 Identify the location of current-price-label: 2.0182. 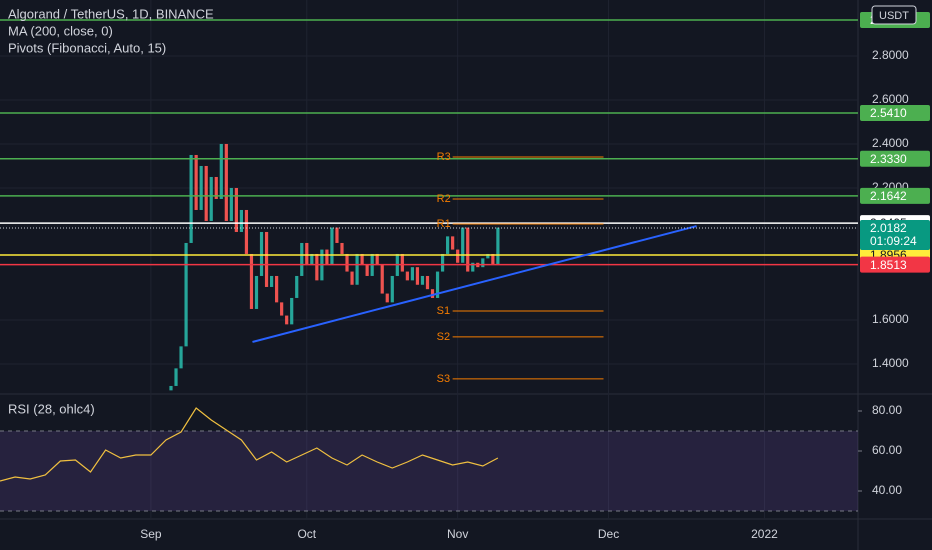
(888, 228).